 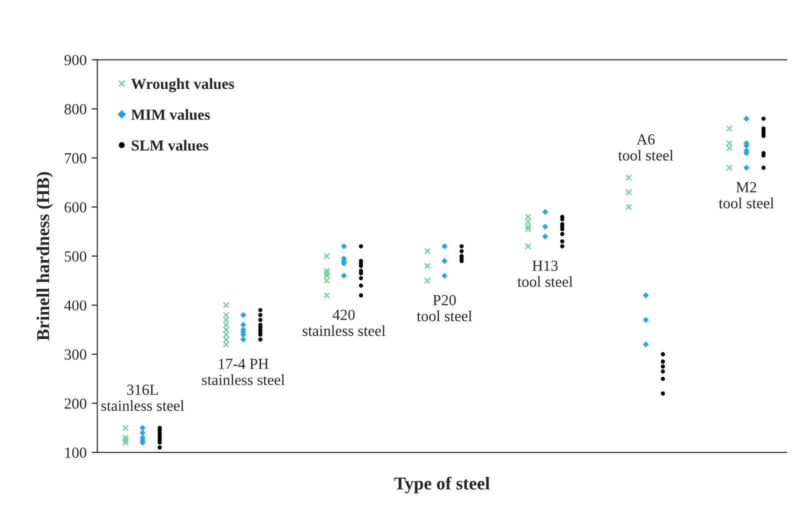 What do you see at coordinates (75, 305) in the screenshot?
I see `y-tick-label: 400` at bounding box center [75, 305].